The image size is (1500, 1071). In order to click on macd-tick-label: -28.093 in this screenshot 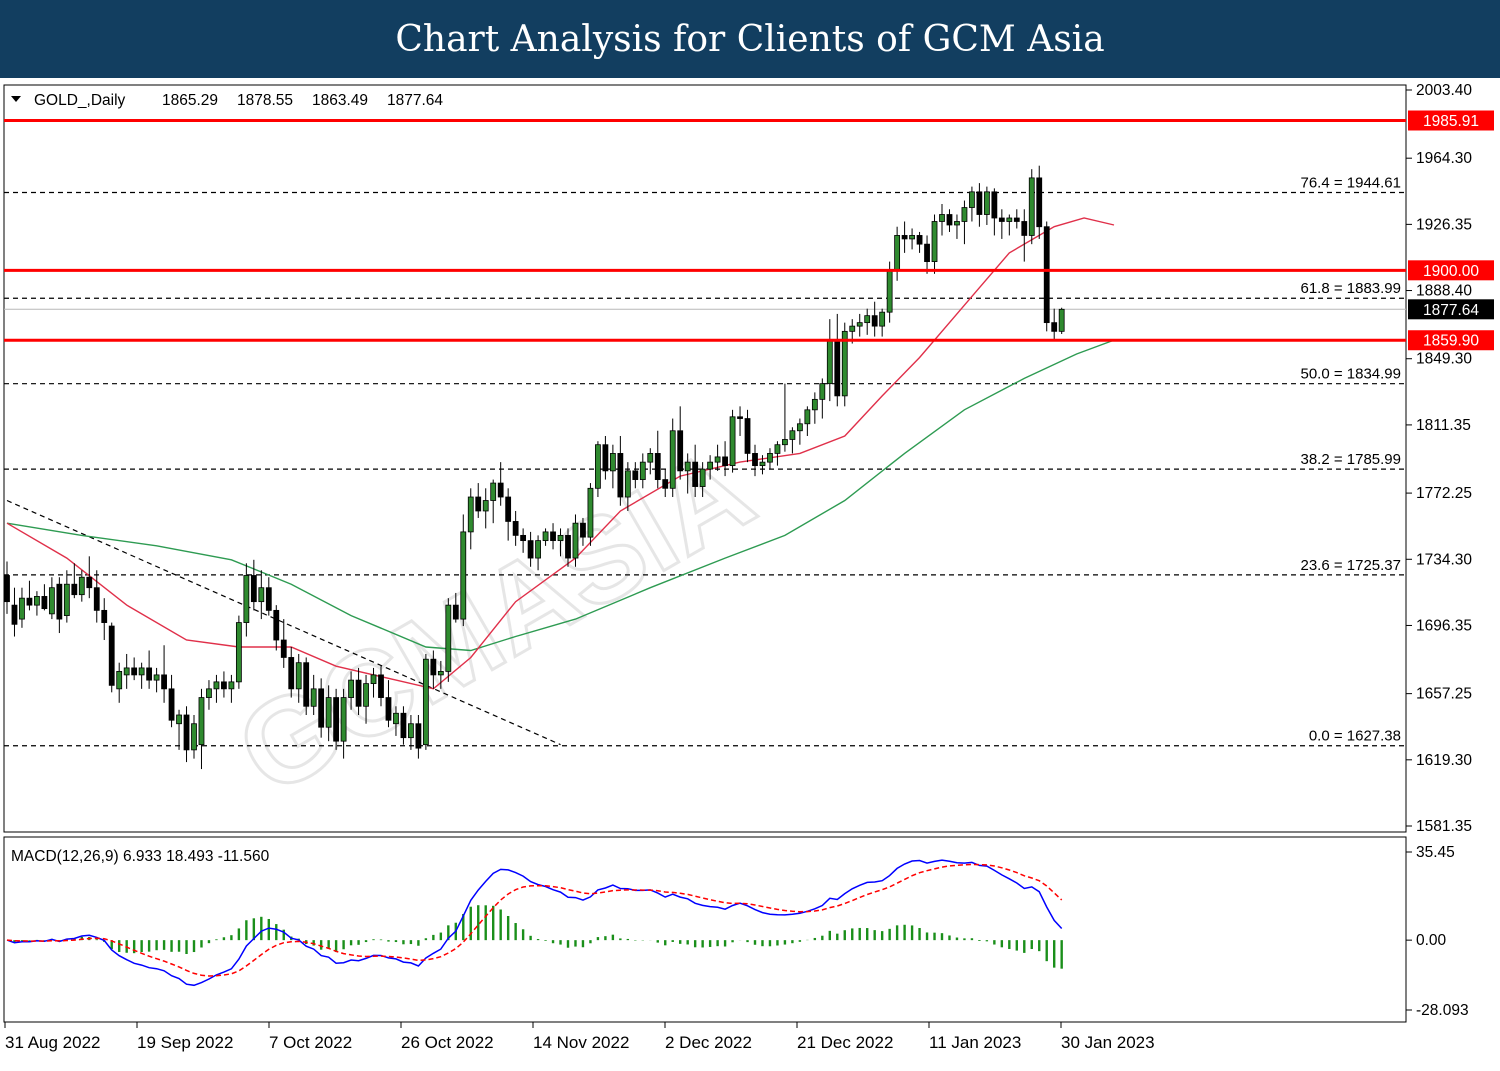, I will do `click(1442, 1010)`.